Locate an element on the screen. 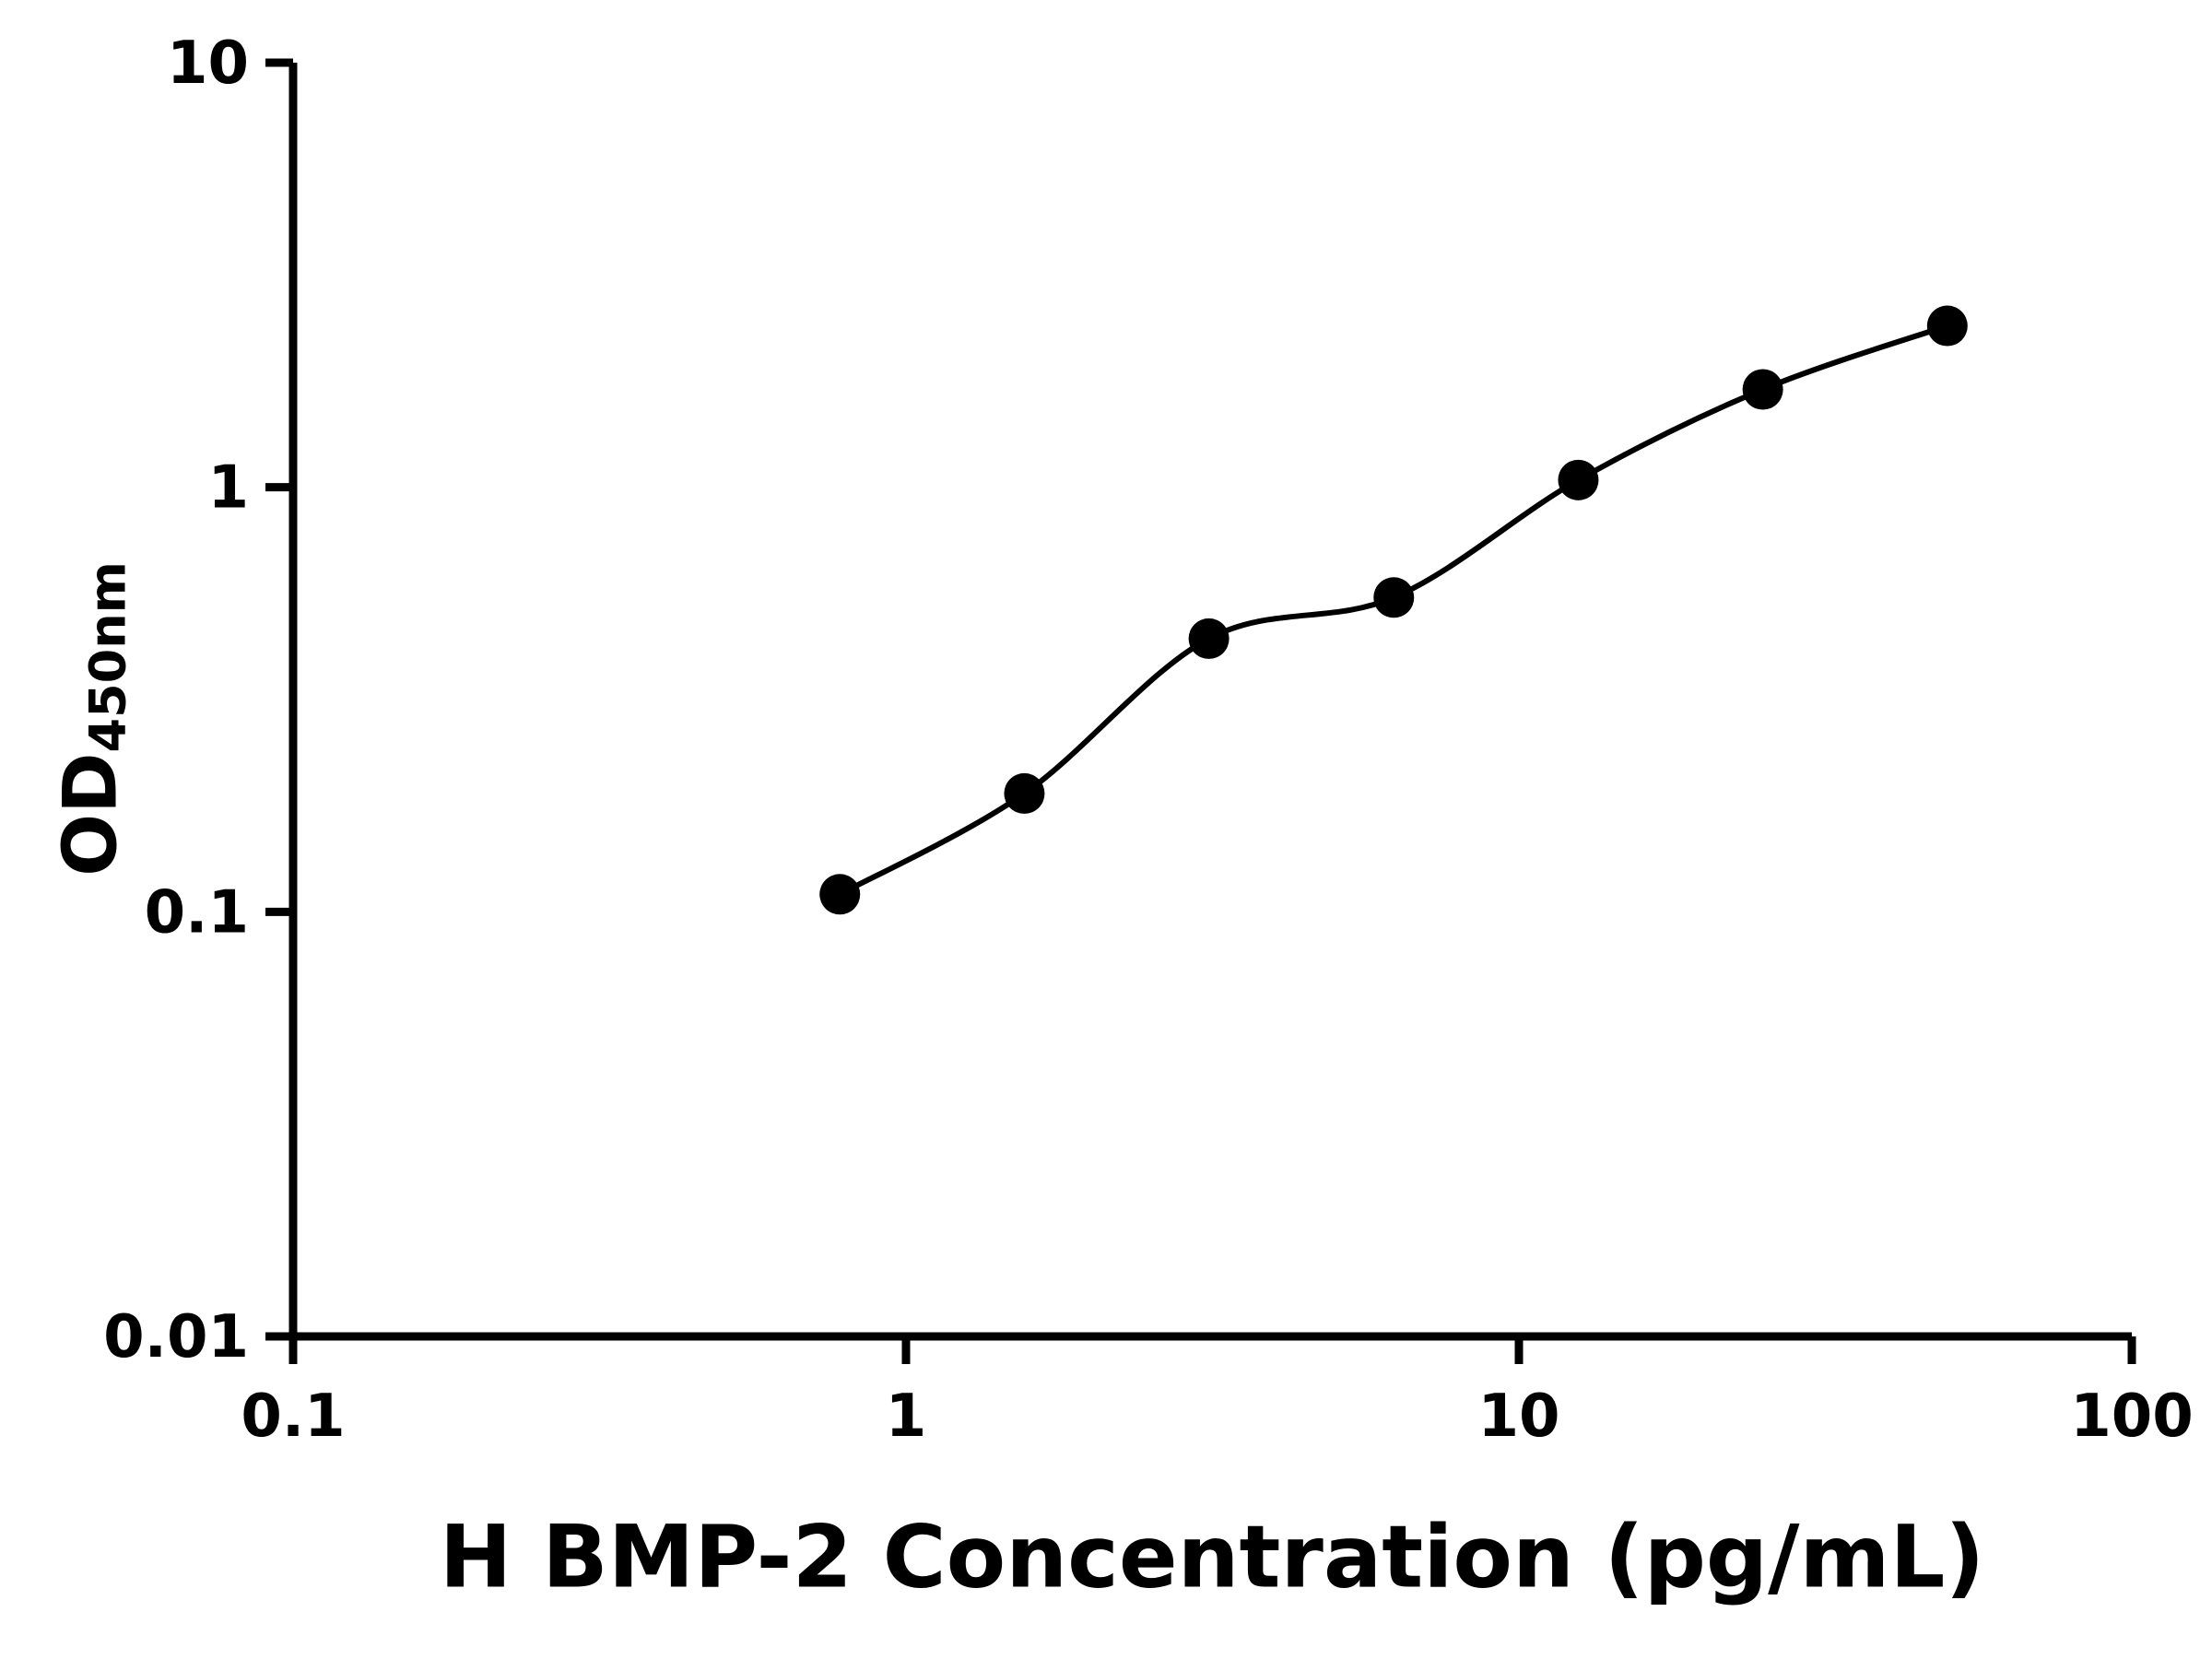  x-tick-label: 0.1 is located at coordinates (293, 1416).